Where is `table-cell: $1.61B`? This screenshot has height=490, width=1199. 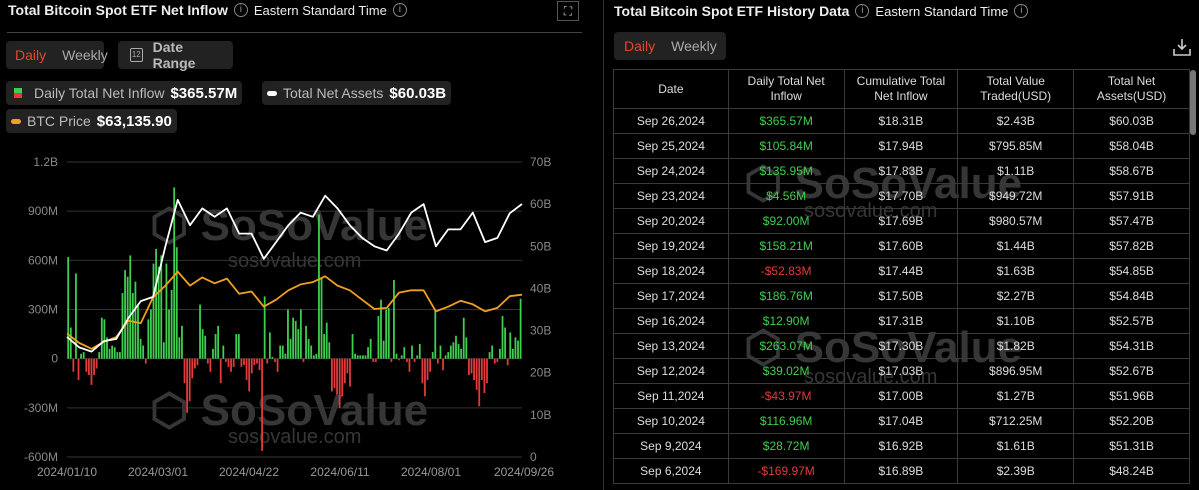 table-cell: $1.61B is located at coordinates (1016, 446).